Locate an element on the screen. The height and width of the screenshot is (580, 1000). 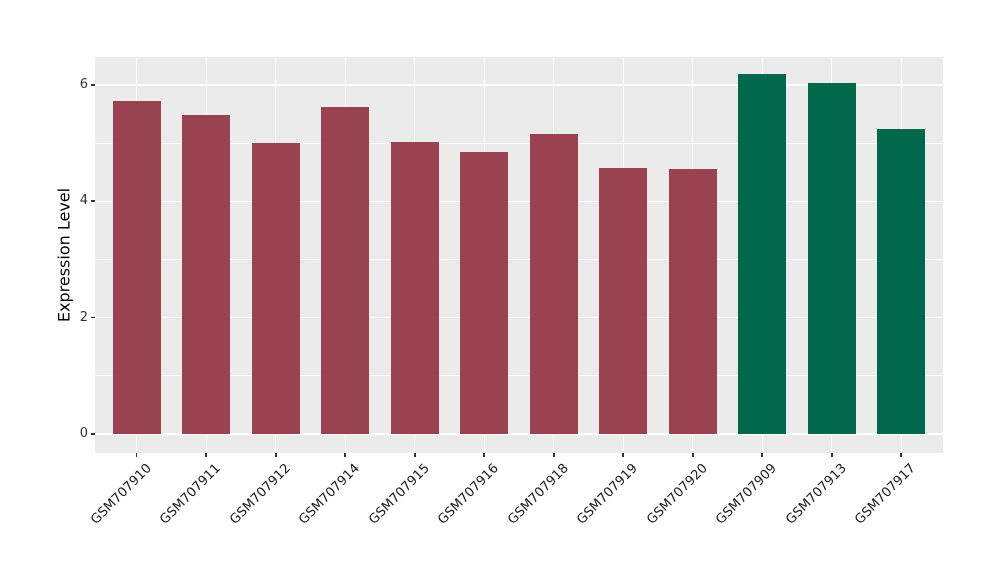
x-tick-label-text: GSM707910 is located at coordinates (121, 494).